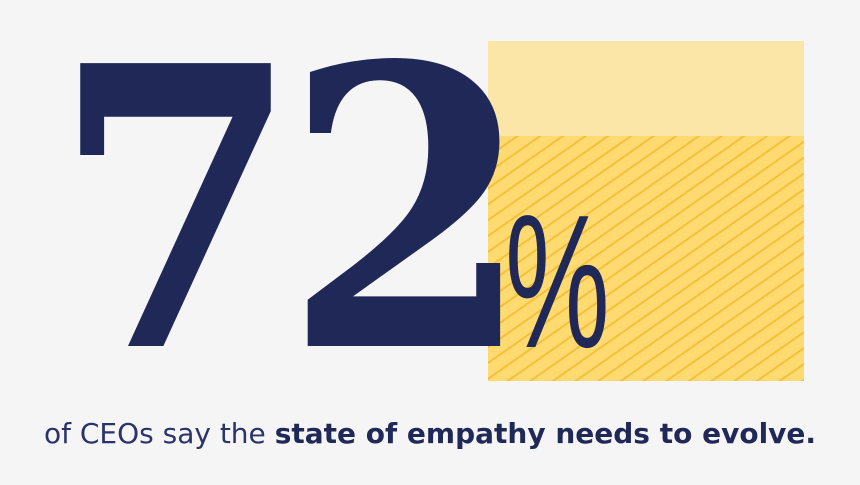 This screenshot has width=860, height=485. What do you see at coordinates (557, 282) in the screenshot?
I see `percent-sign: %` at bounding box center [557, 282].